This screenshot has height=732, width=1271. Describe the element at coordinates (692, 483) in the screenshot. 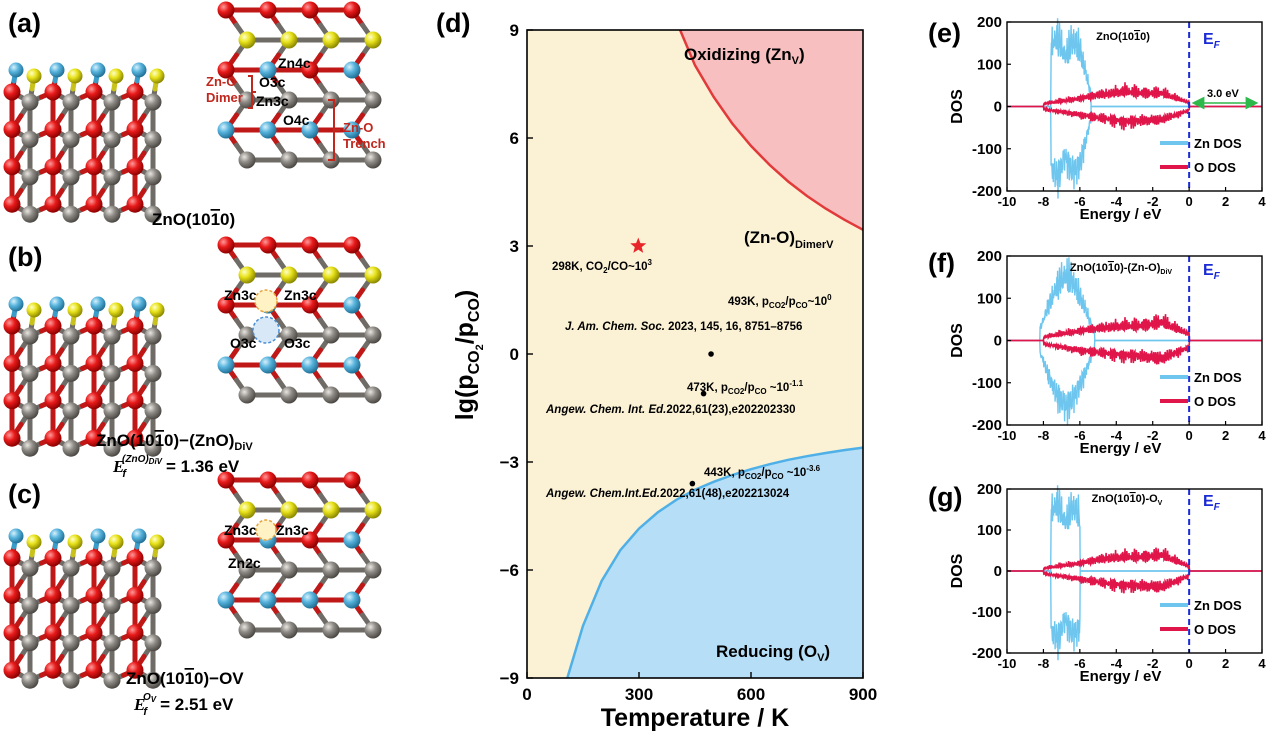

I see `data-point-443K` at that location.